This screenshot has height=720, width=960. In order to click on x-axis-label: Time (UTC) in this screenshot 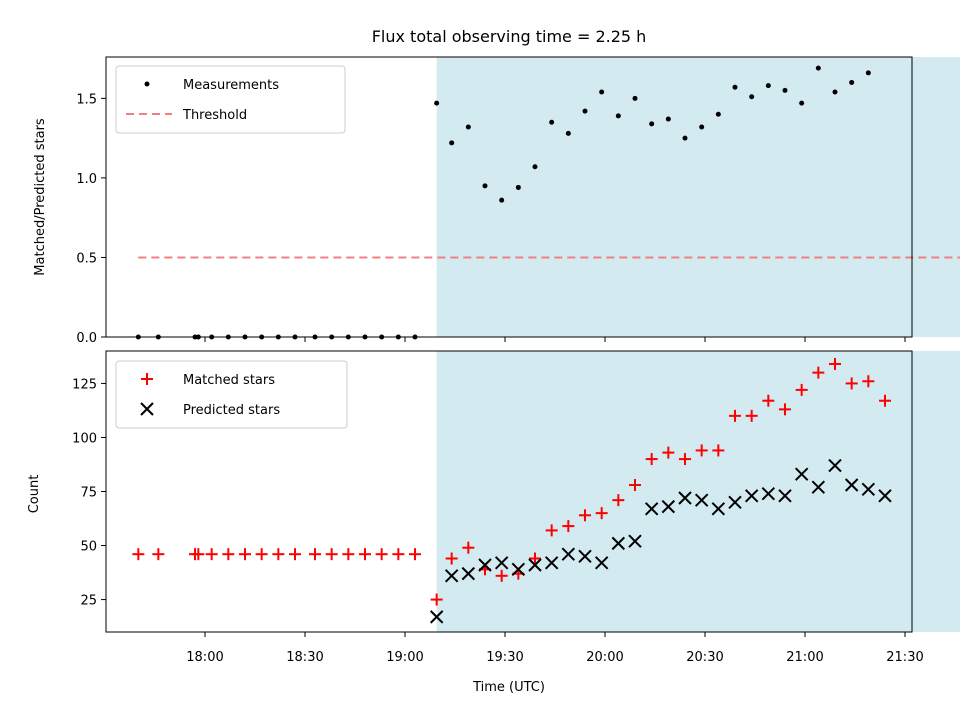, I will do `click(508, 687)`.